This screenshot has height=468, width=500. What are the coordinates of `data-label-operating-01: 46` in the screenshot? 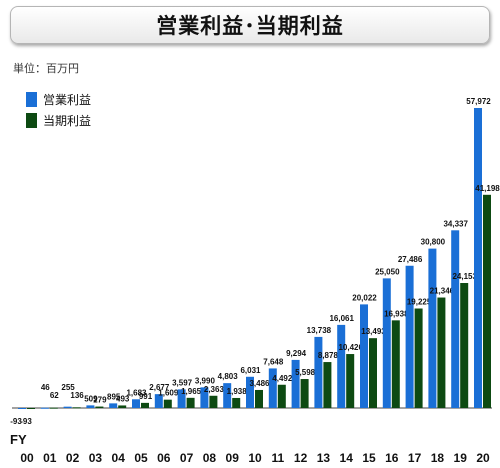 It's located at (45, 387).